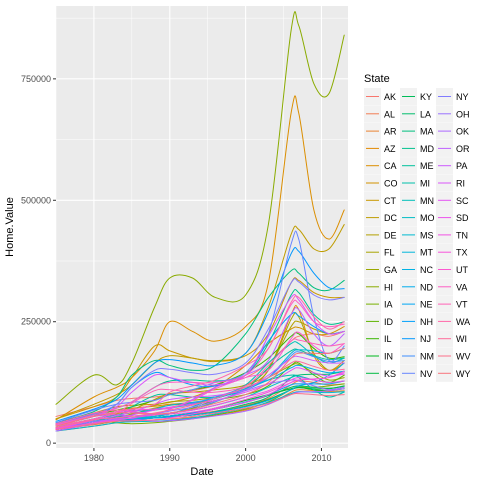 The width and height of the screenshot is (480, 480). I want to click on legend-label: AL, so click(389, 114).